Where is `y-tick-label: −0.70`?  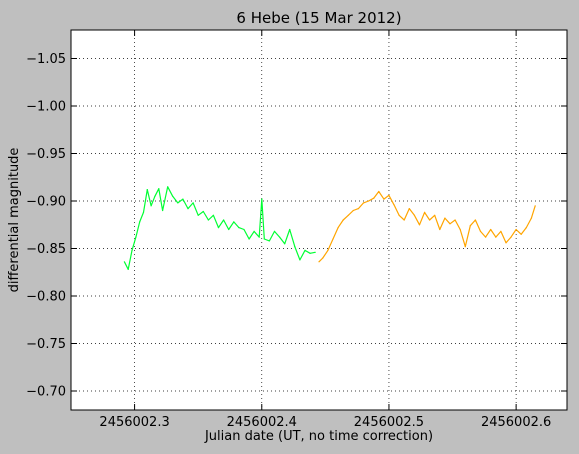
y-tick-label: −0.70 is located at coordinates (46, 392).